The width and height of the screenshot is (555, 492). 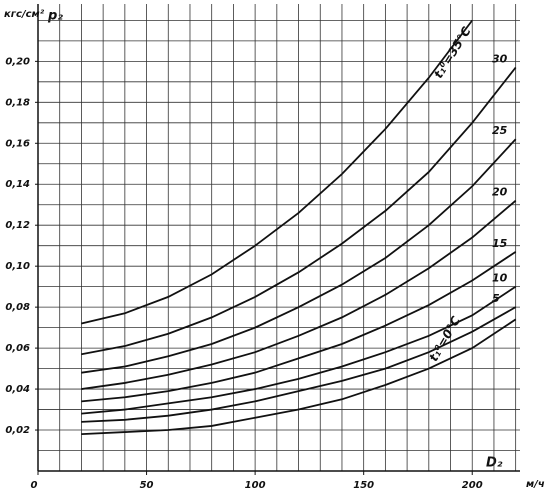 What do you see at coordinates (17, 307) in the screenshot?
I see `y-tick-label: 0,08` at bounding box center [17, 307].